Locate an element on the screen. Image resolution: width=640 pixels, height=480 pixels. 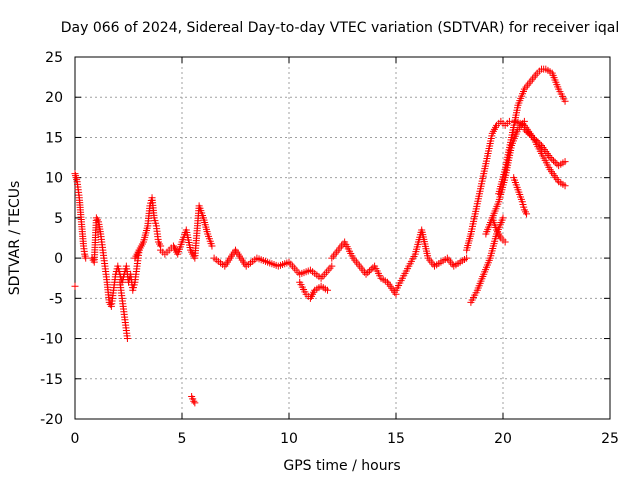
y-axis-label: SDTVAR / TECUs is located at coordinates (15, 238).